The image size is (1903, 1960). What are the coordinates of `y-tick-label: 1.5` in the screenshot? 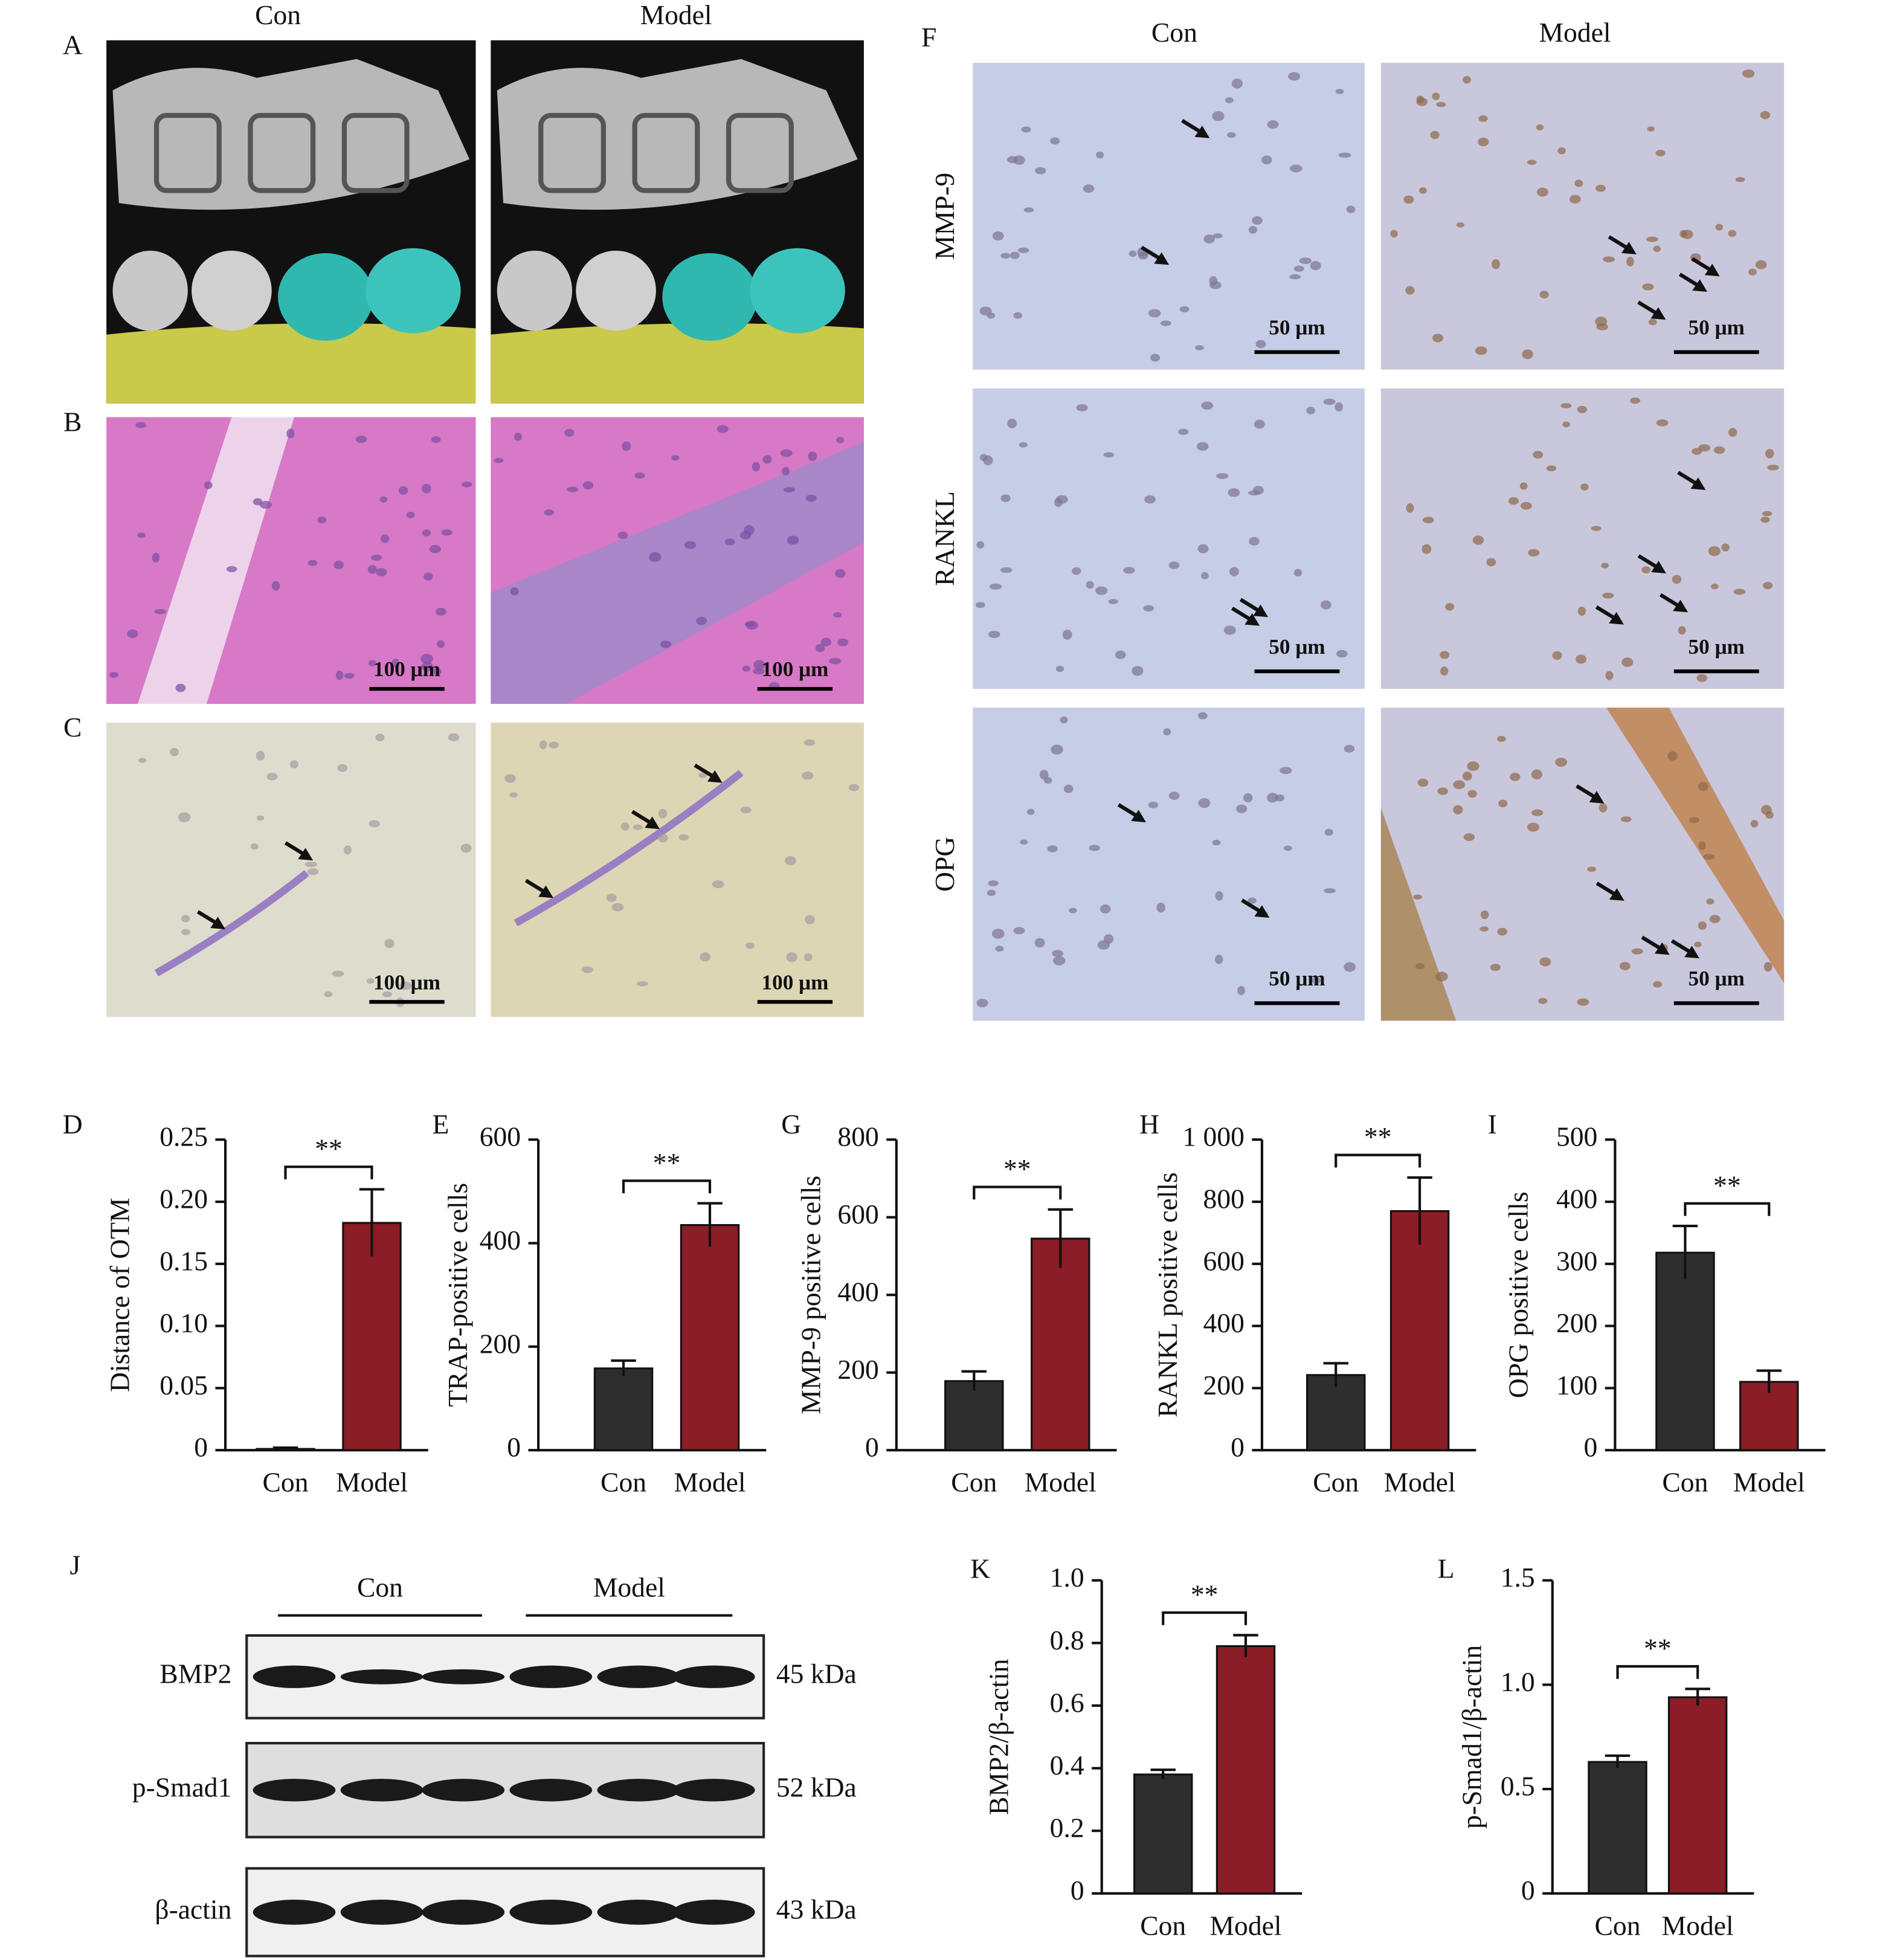 It's located at (1518, 1577).